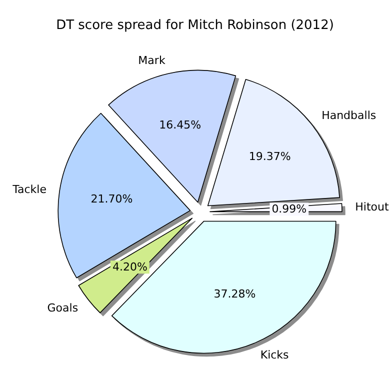 The height and width of the screenshot is (390, 390). Describe the element at coordinates (29, 189) in the screenshot. I see `slice-label: Tackle` at that location.